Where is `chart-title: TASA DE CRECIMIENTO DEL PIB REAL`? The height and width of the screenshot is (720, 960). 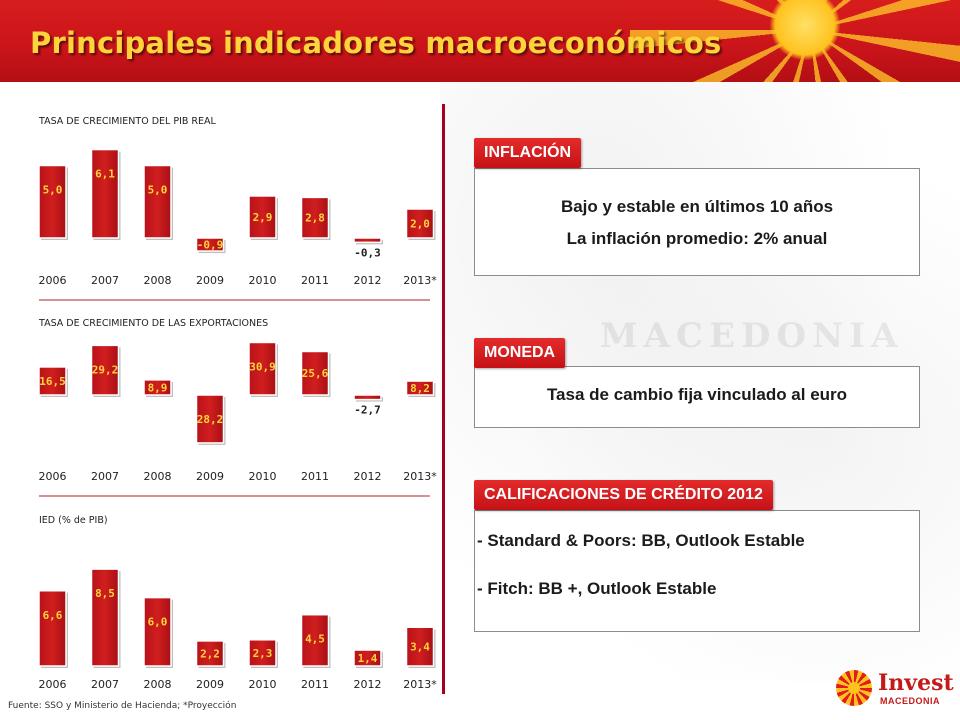 chart-title: TASA DE CRECIMIENTO DEL PIB REAL is located at coordinates (127, 121).